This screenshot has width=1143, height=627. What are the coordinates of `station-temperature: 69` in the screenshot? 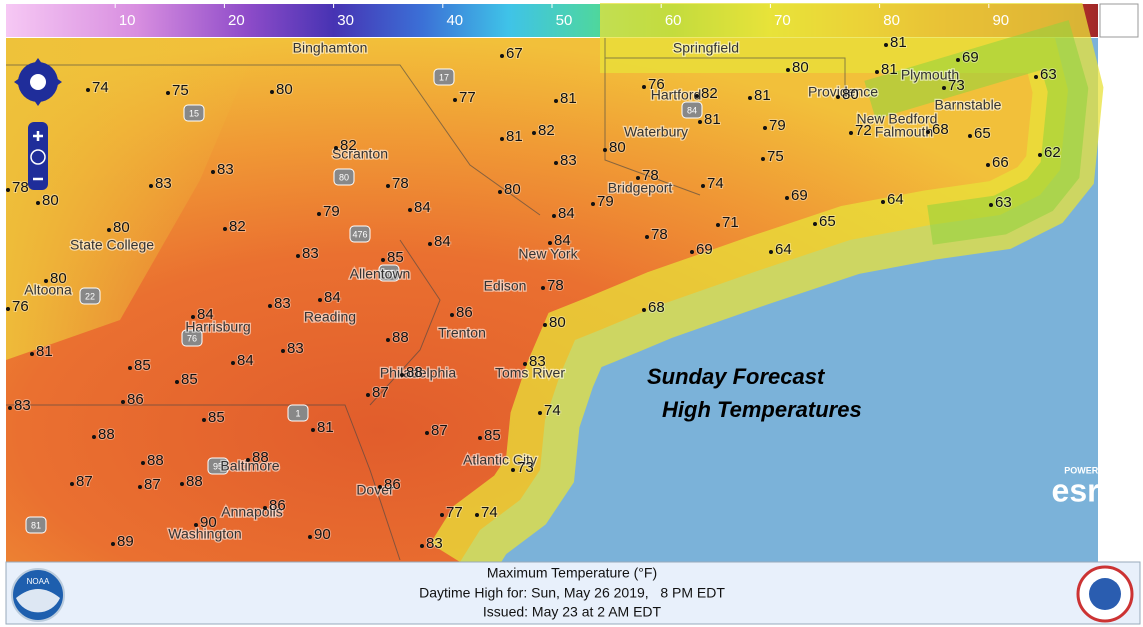 It's located at (704, 249).